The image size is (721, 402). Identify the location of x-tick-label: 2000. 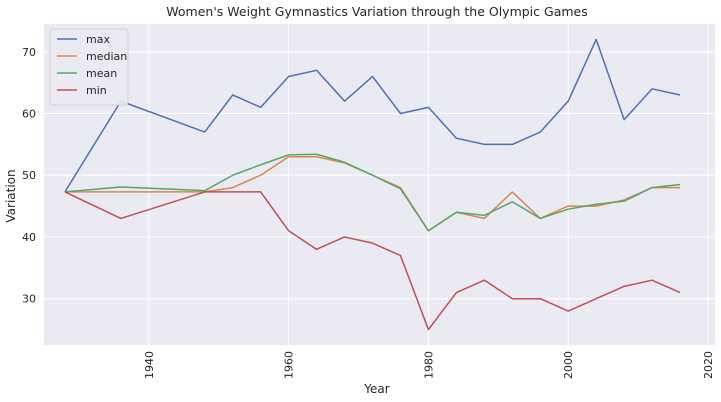
(568, 365).